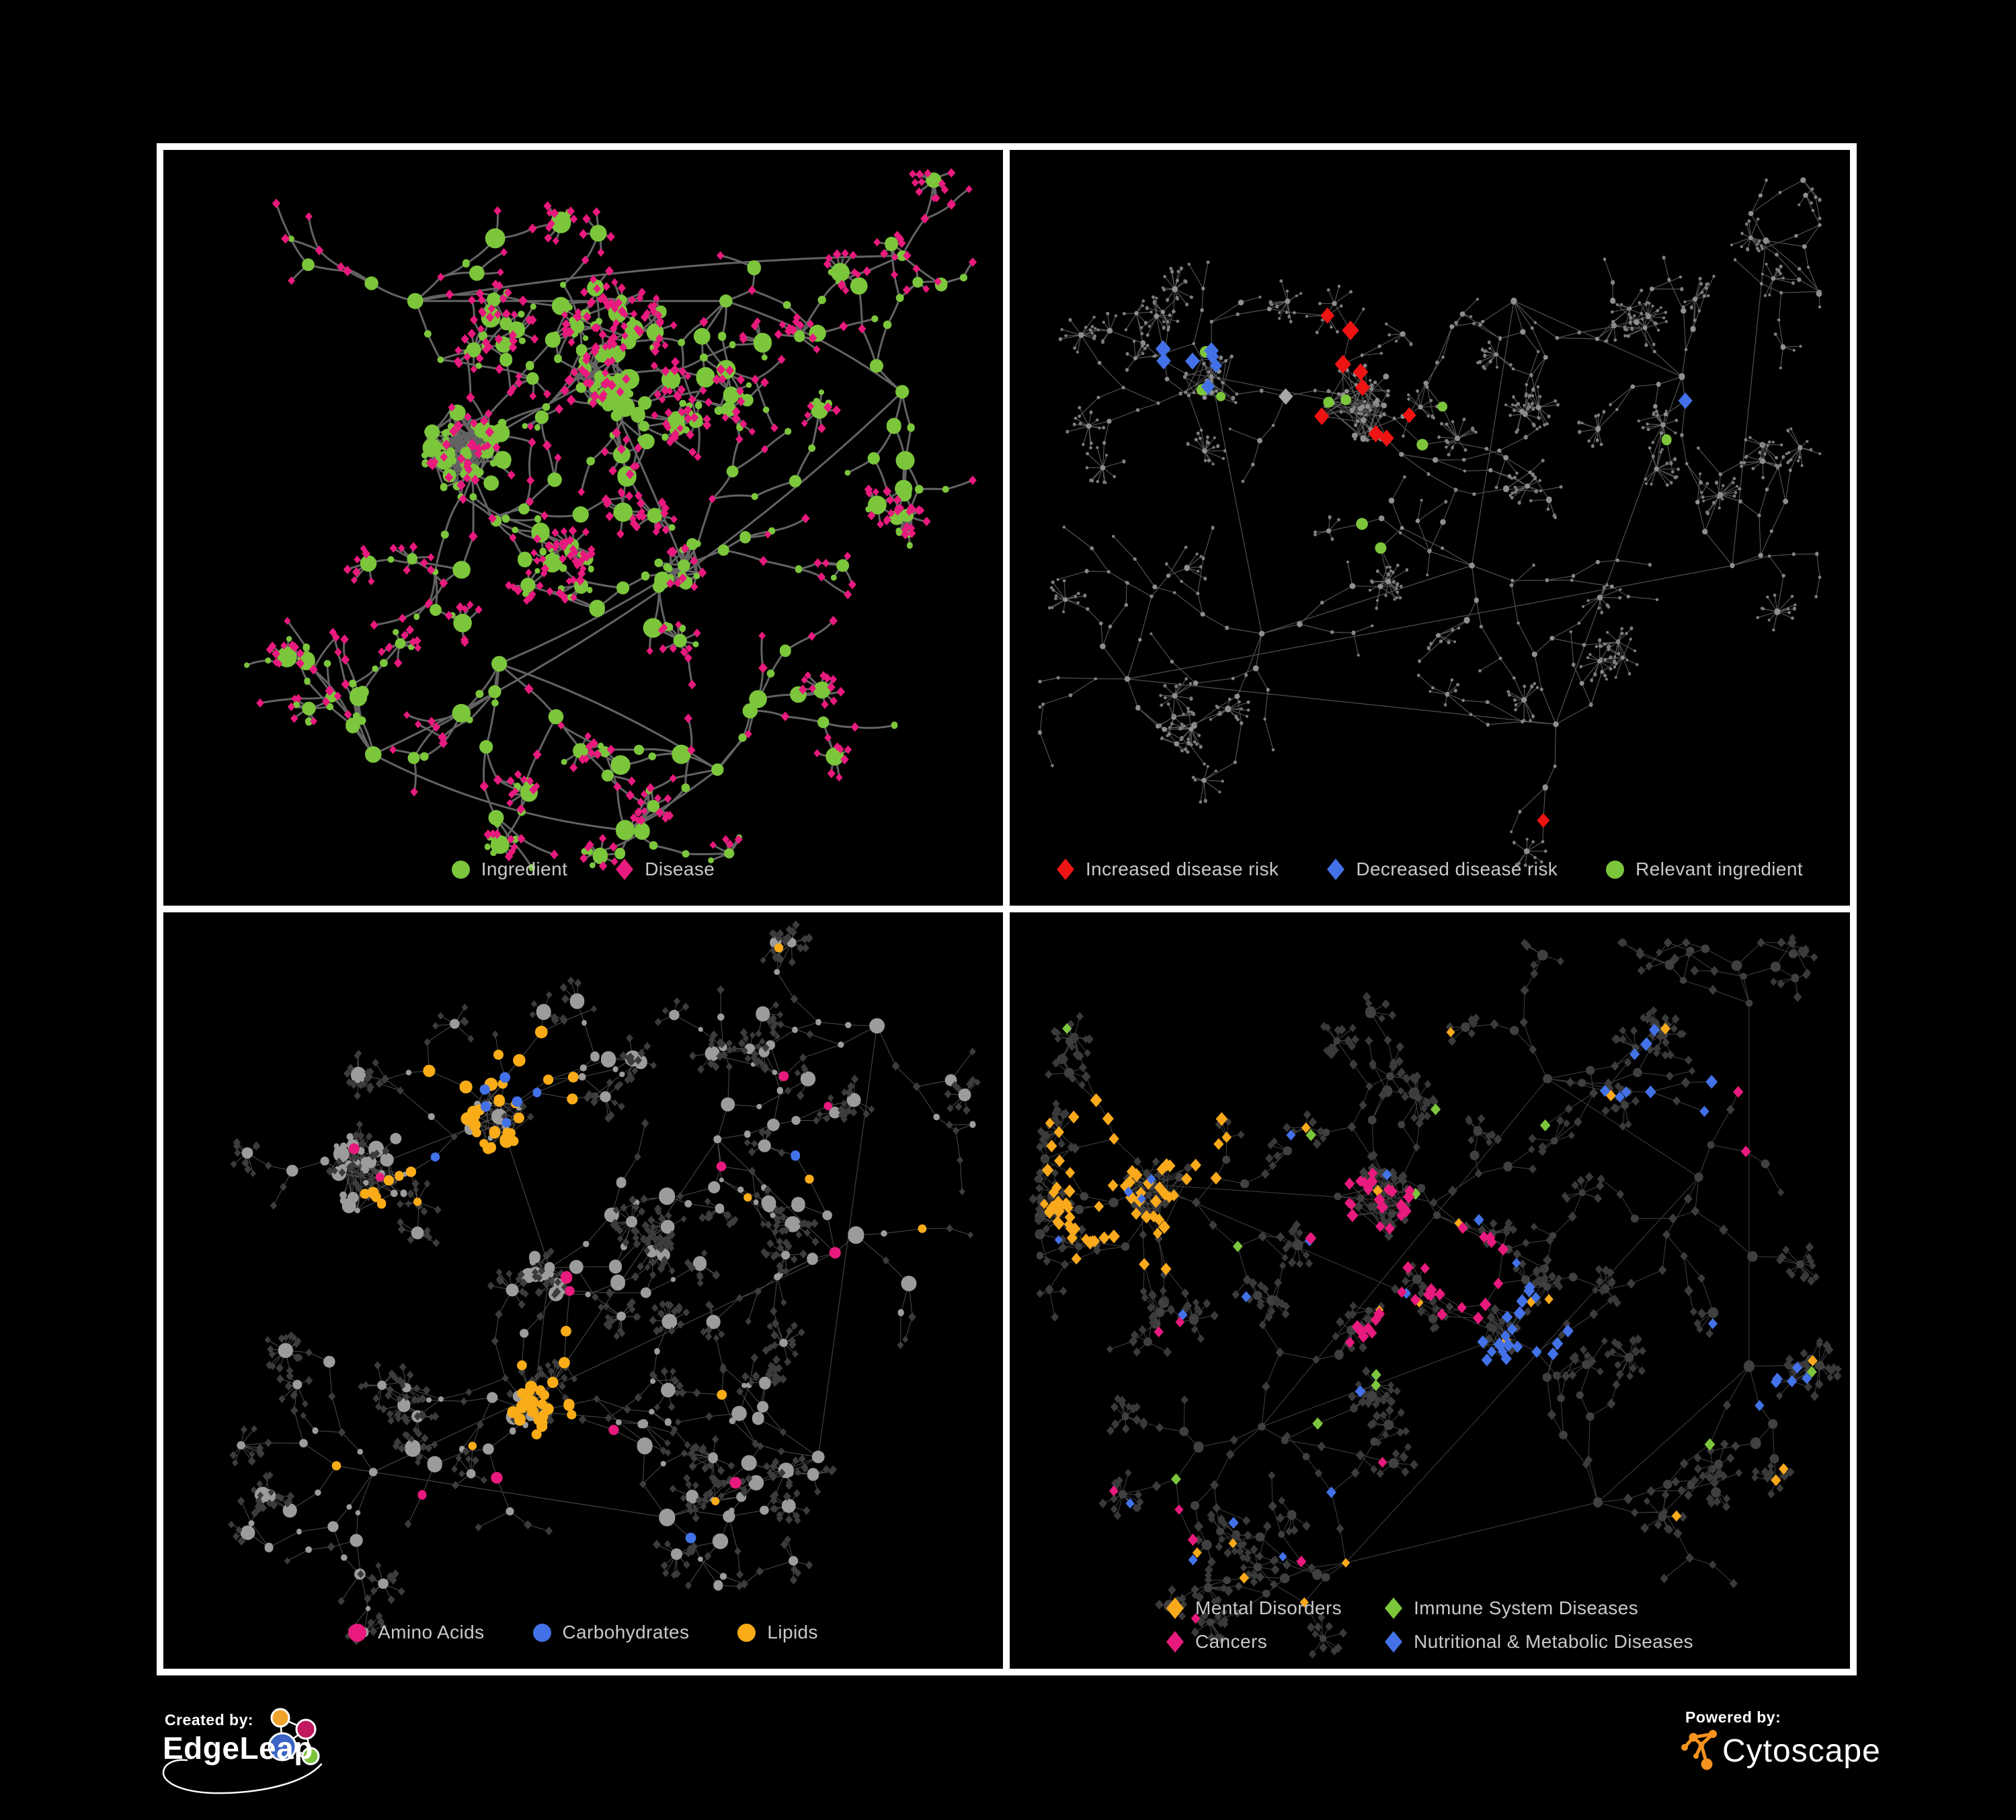 This screenshot has height=1820, width=2016. I want to click on legend-item-nutritional-metabolic-diseases: Nutritional & Metabolic Diseases, so click(1539, 1642).